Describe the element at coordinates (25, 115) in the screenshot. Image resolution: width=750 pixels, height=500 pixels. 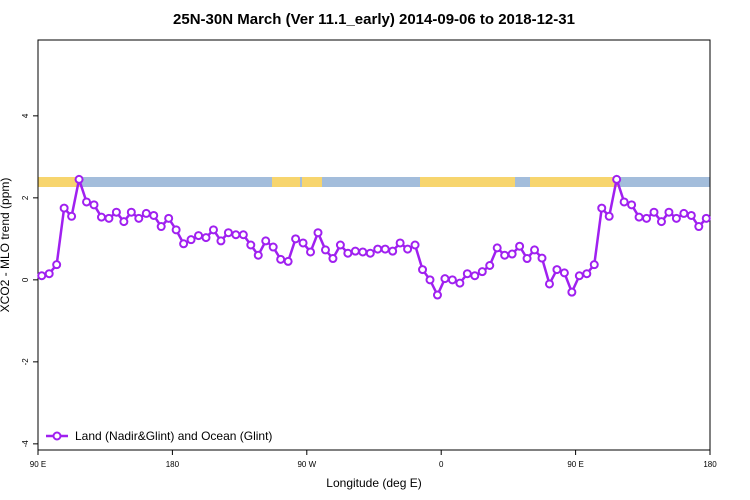
I see `y-tick-label: 4` at that location.